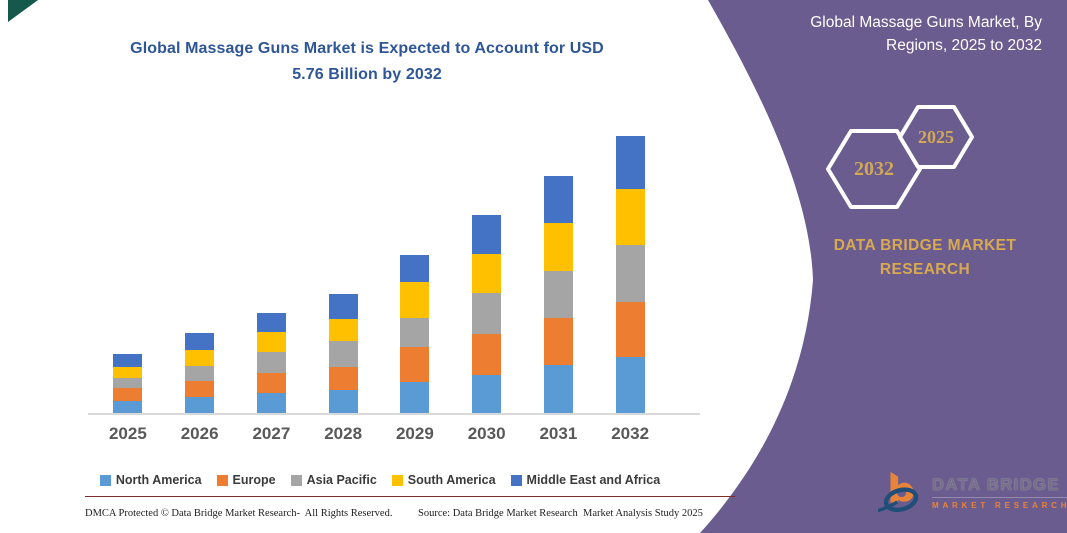 Image resolution: width=1067 pixels, height=533 pixels. Describe the element at coordinates (558, 433) in the screenshot. I see `x-tick-label: 2031` at that location.